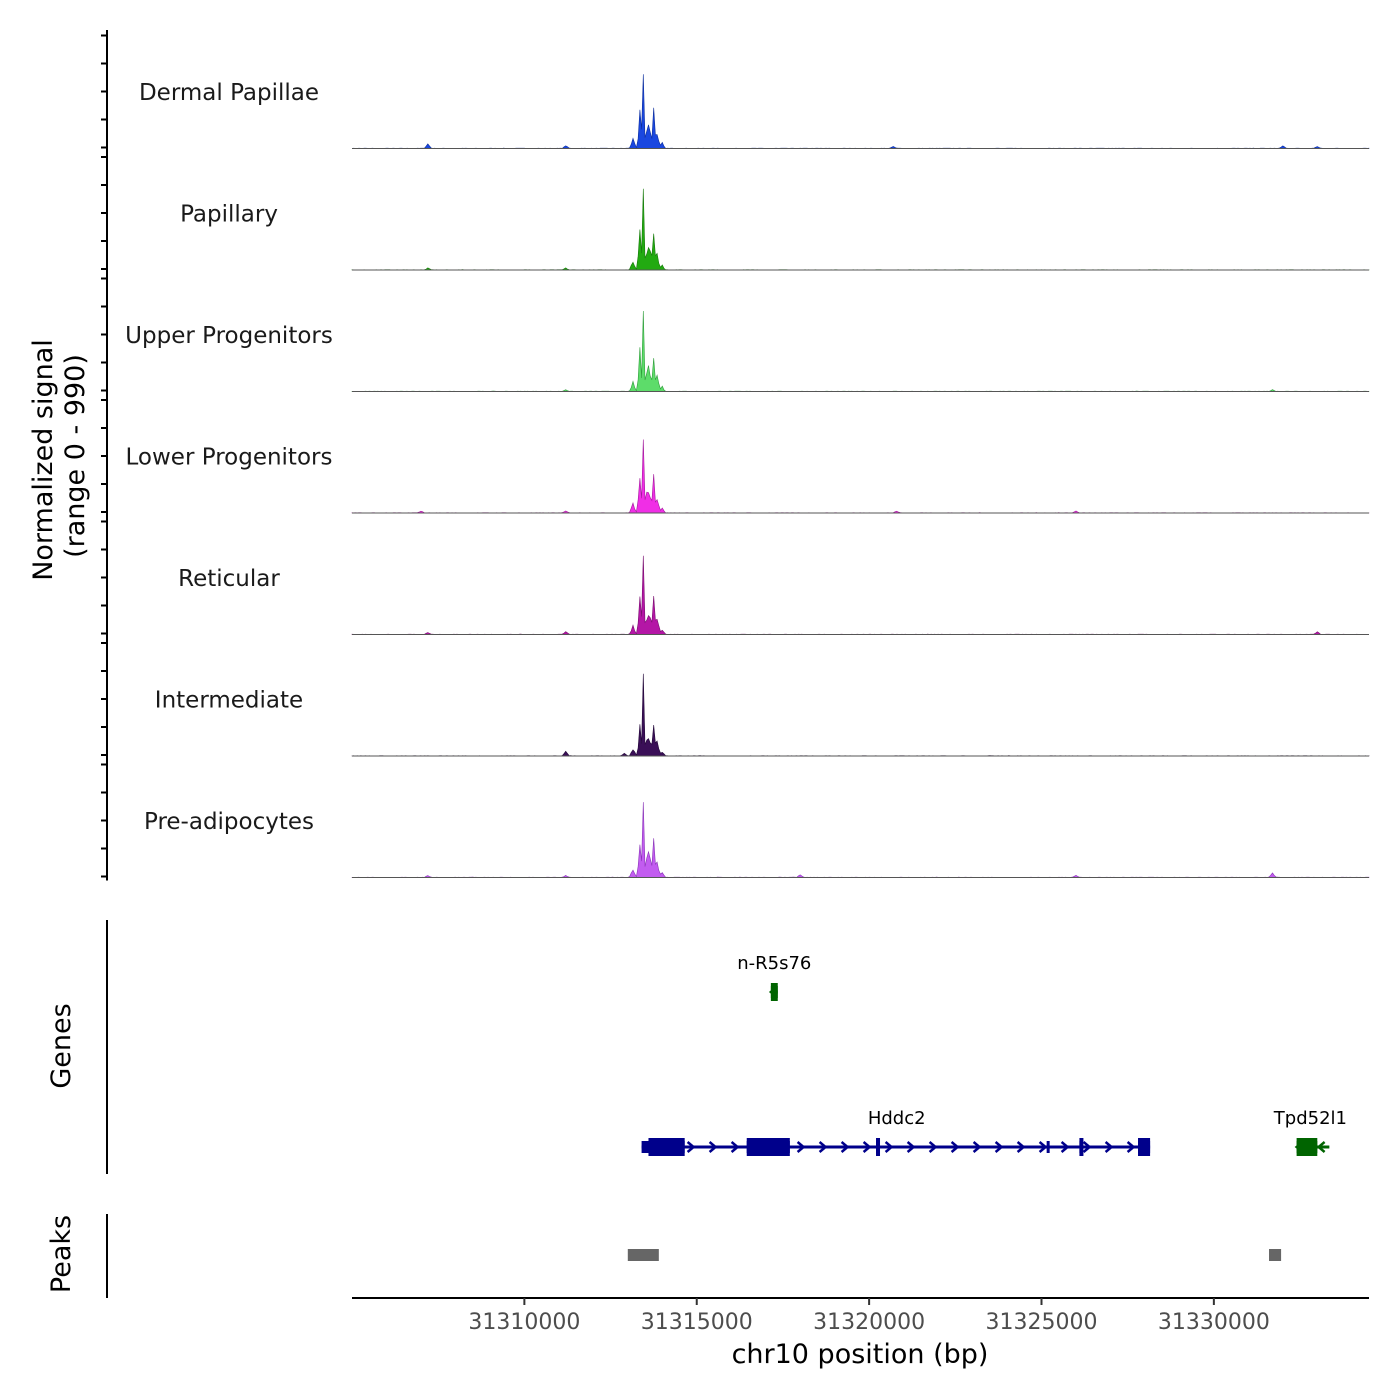 Image resolution: width=1400 pixels, height=1400 pixels. What do you see at coordinates (869, 1322) in the screenshot?
I see `x-tick-label: 31320000` at bounding box center [869, 1322].